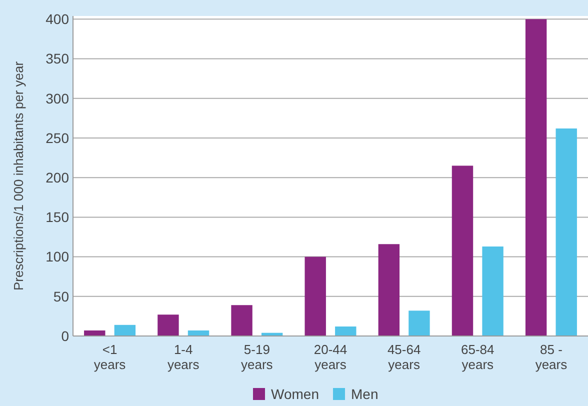  Describe the element at coordinates (404, 357) in the screenshot. I see `x-tick-label: 45-64 years` at that location.